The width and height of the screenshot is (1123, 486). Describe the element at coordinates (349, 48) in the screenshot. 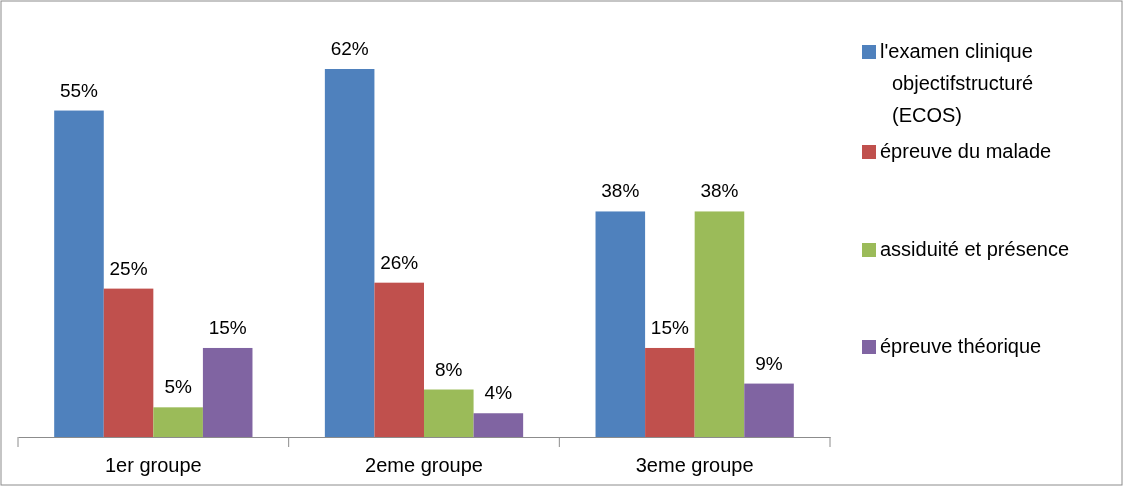

I see `data-label: 62%` at that location.